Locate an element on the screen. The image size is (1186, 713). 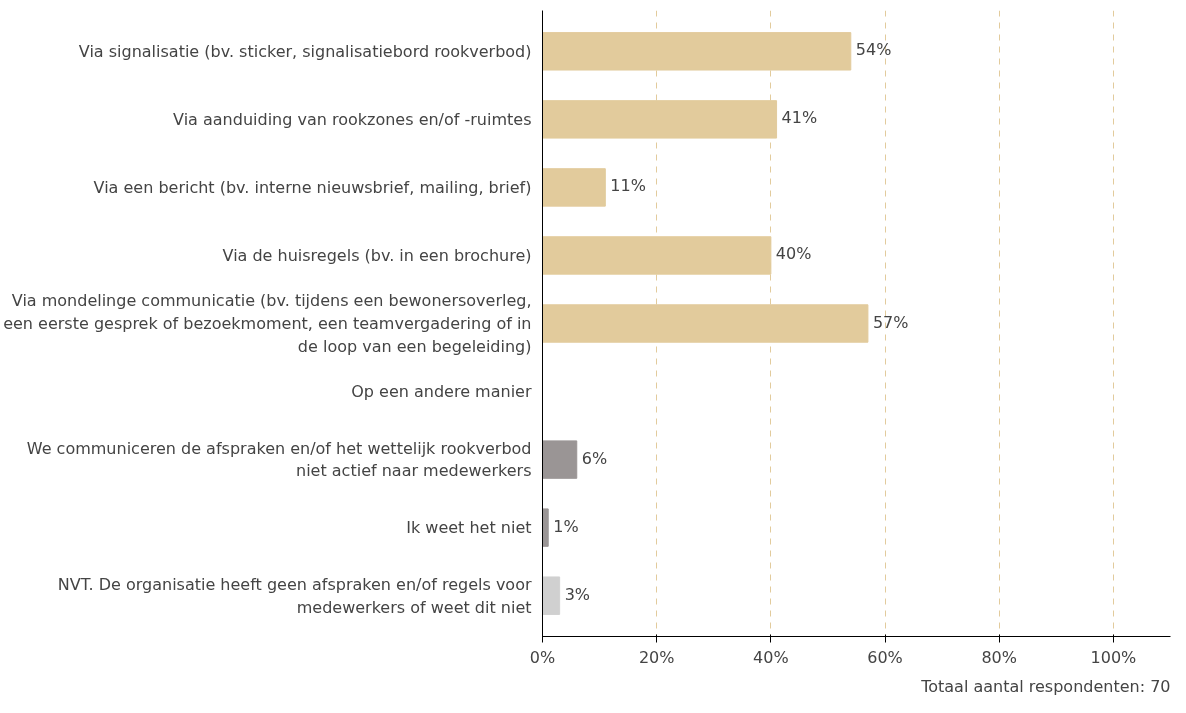
x-tick-label: 0% is located at coordinates (542, 657).